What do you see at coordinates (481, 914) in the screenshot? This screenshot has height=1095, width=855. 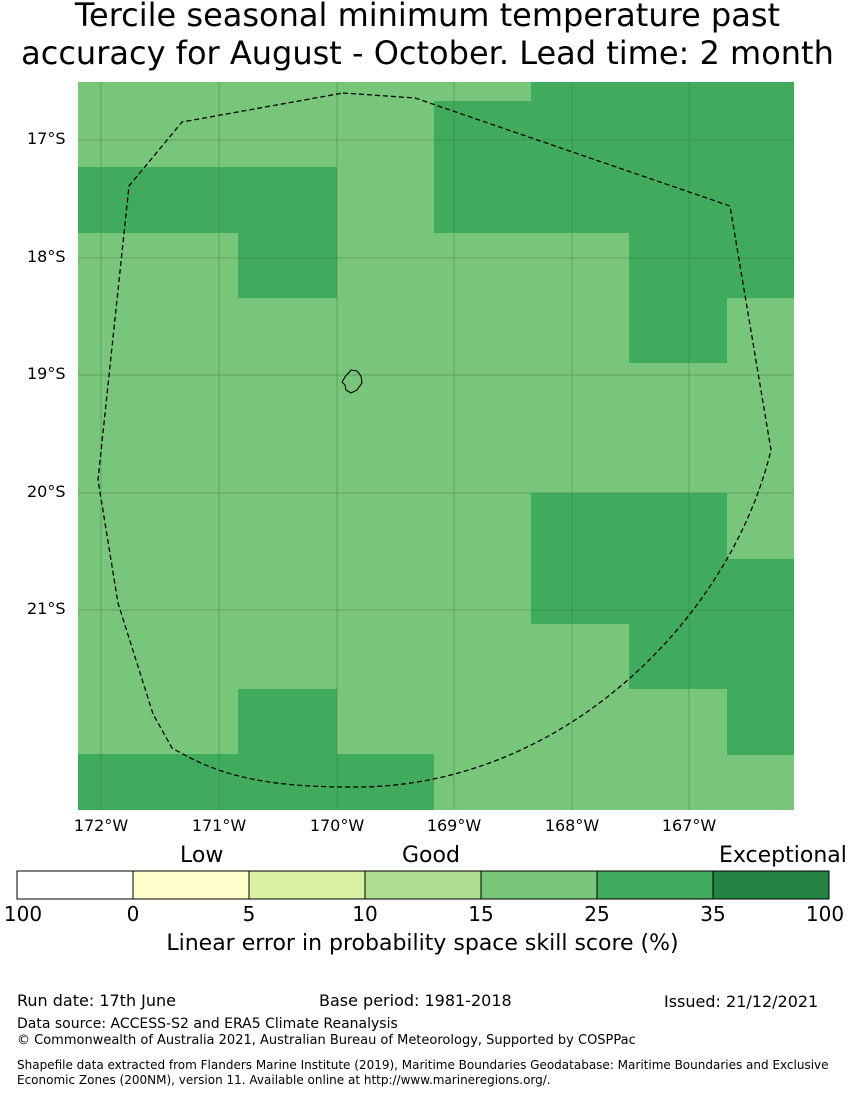 I see `colorbar-tick: 15` at bounding box center [481, 914].